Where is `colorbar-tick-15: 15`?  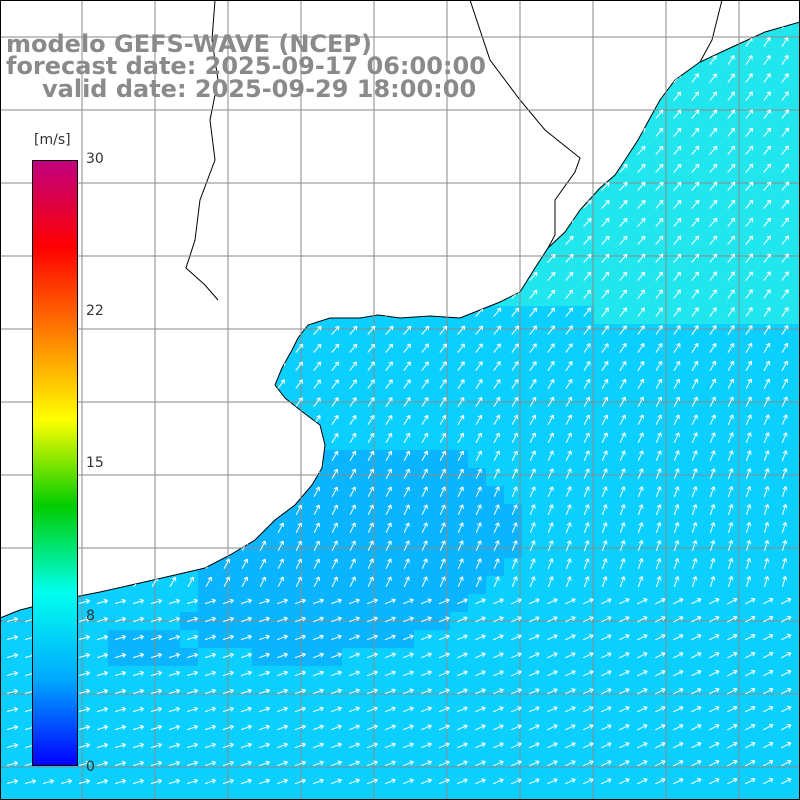
colorbar-tick-15: 15 is located at coordinates (95, 463).